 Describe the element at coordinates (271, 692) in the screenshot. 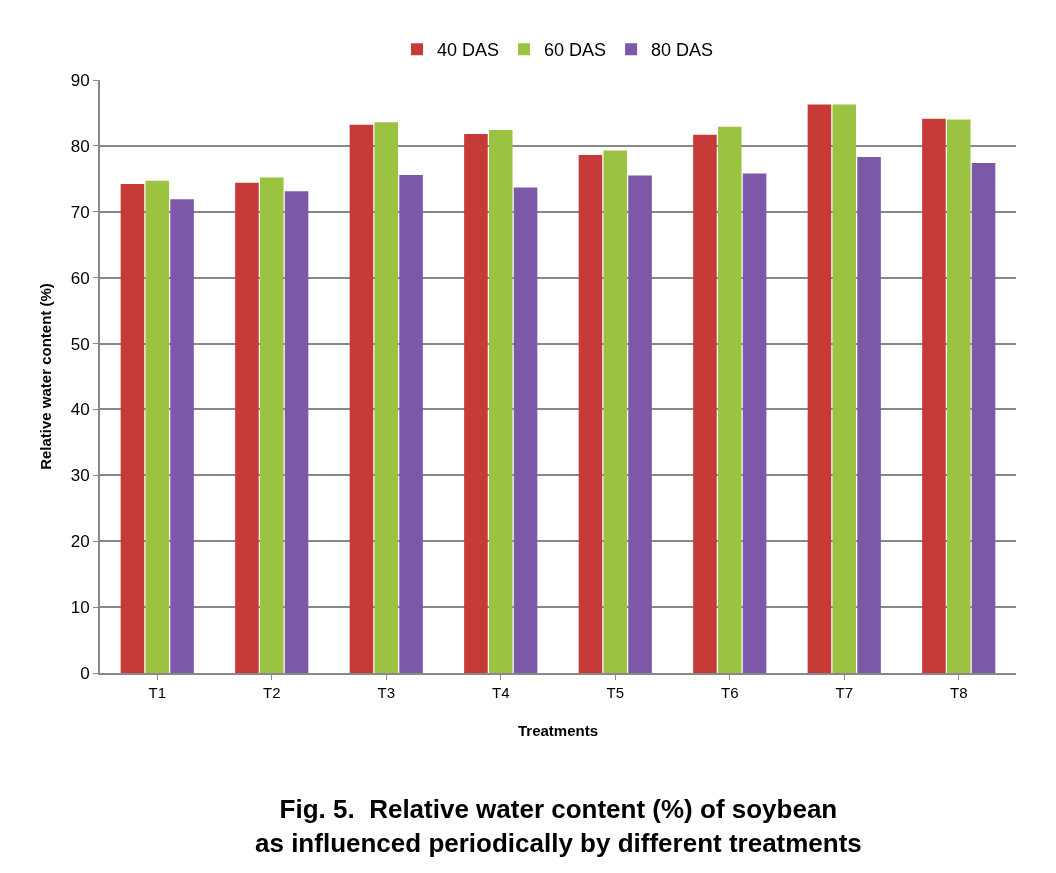

I see `x-tick-label: T2` at that location.